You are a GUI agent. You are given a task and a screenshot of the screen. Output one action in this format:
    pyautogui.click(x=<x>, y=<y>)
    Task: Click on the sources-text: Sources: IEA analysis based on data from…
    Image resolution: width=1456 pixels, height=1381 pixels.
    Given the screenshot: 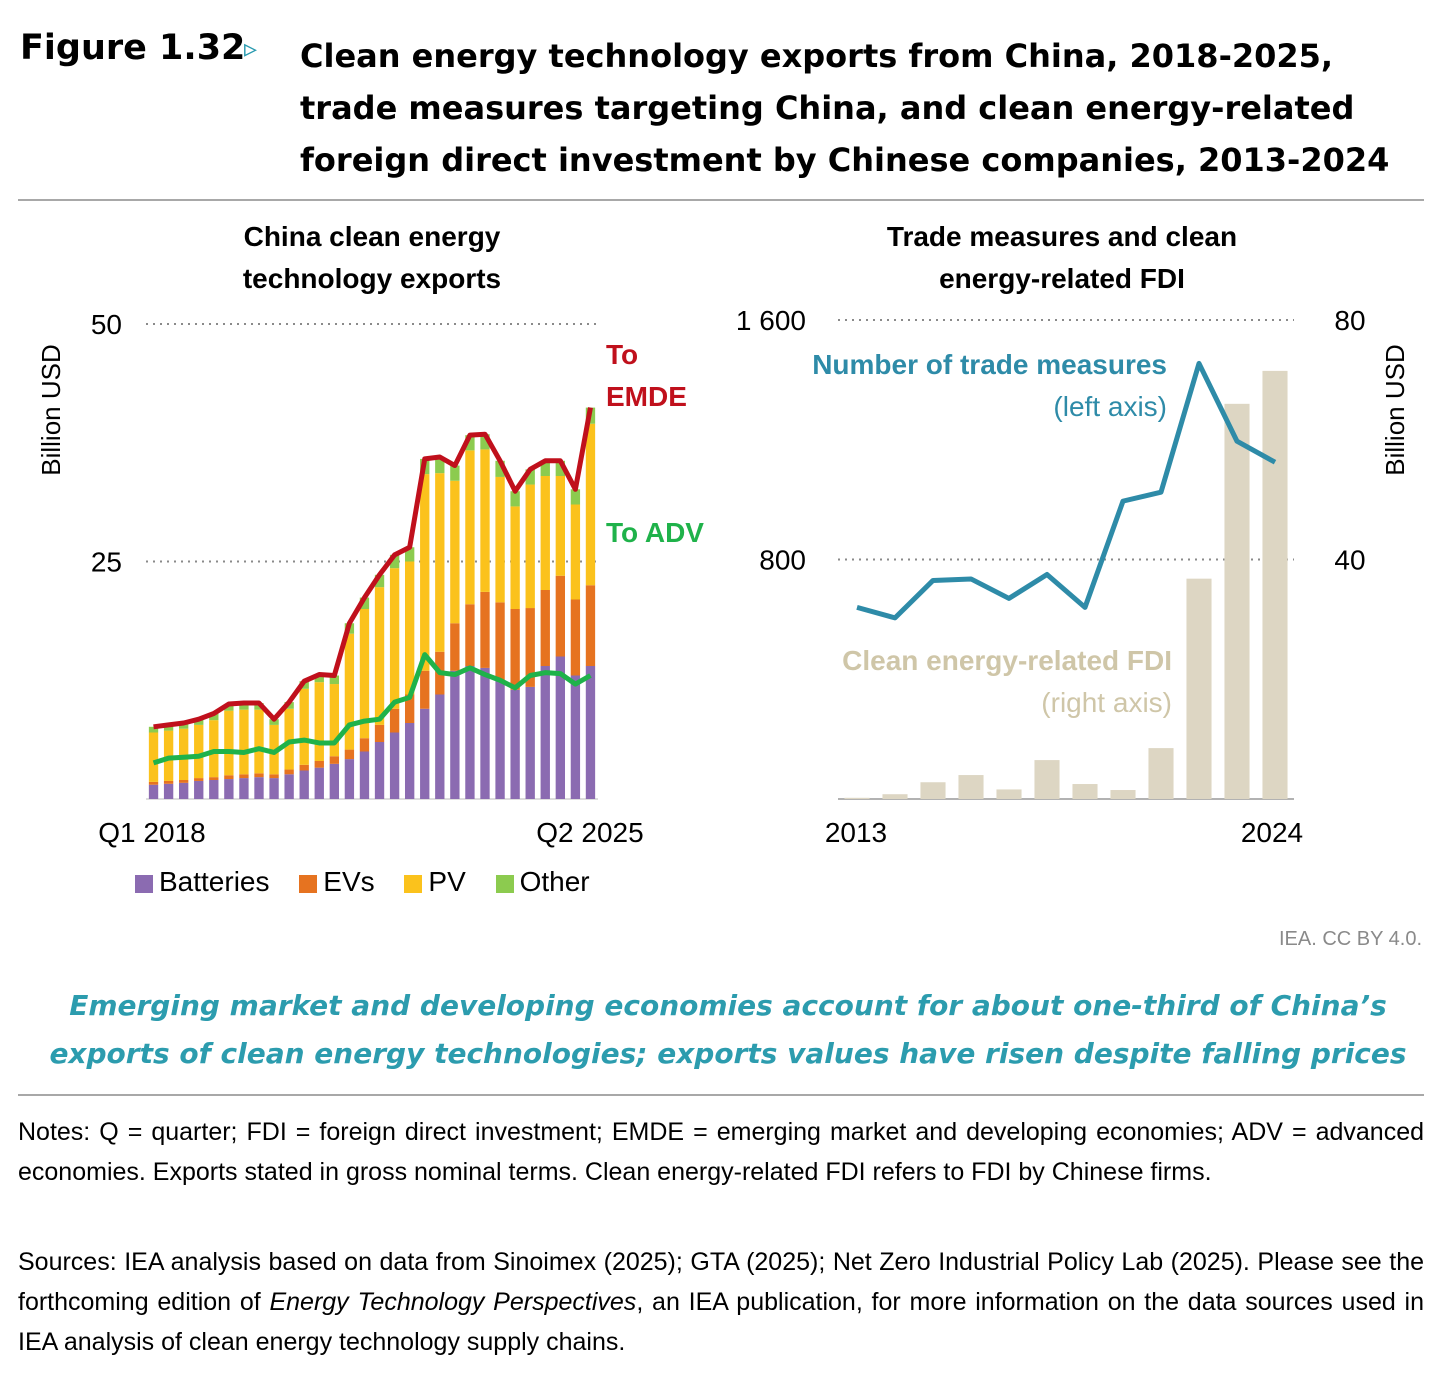 What is the action you would take?
    pyautogui.click(x=721, y=1302)
    